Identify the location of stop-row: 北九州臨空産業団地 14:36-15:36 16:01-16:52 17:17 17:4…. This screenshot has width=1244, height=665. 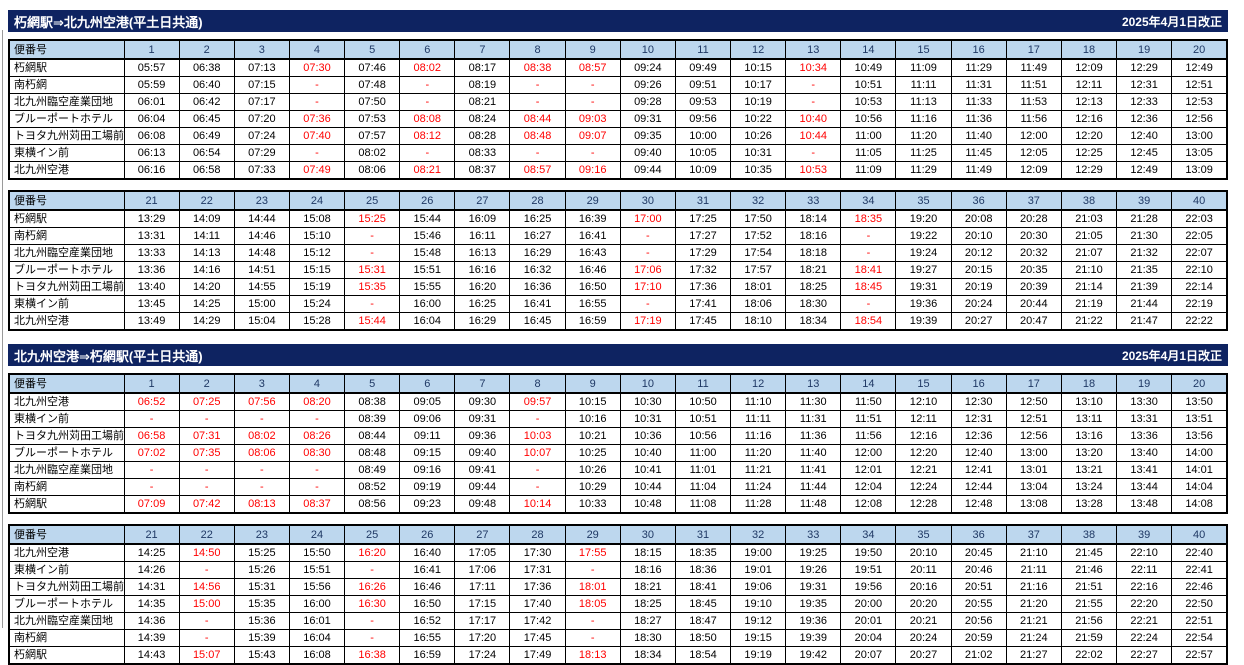
(618, 621).